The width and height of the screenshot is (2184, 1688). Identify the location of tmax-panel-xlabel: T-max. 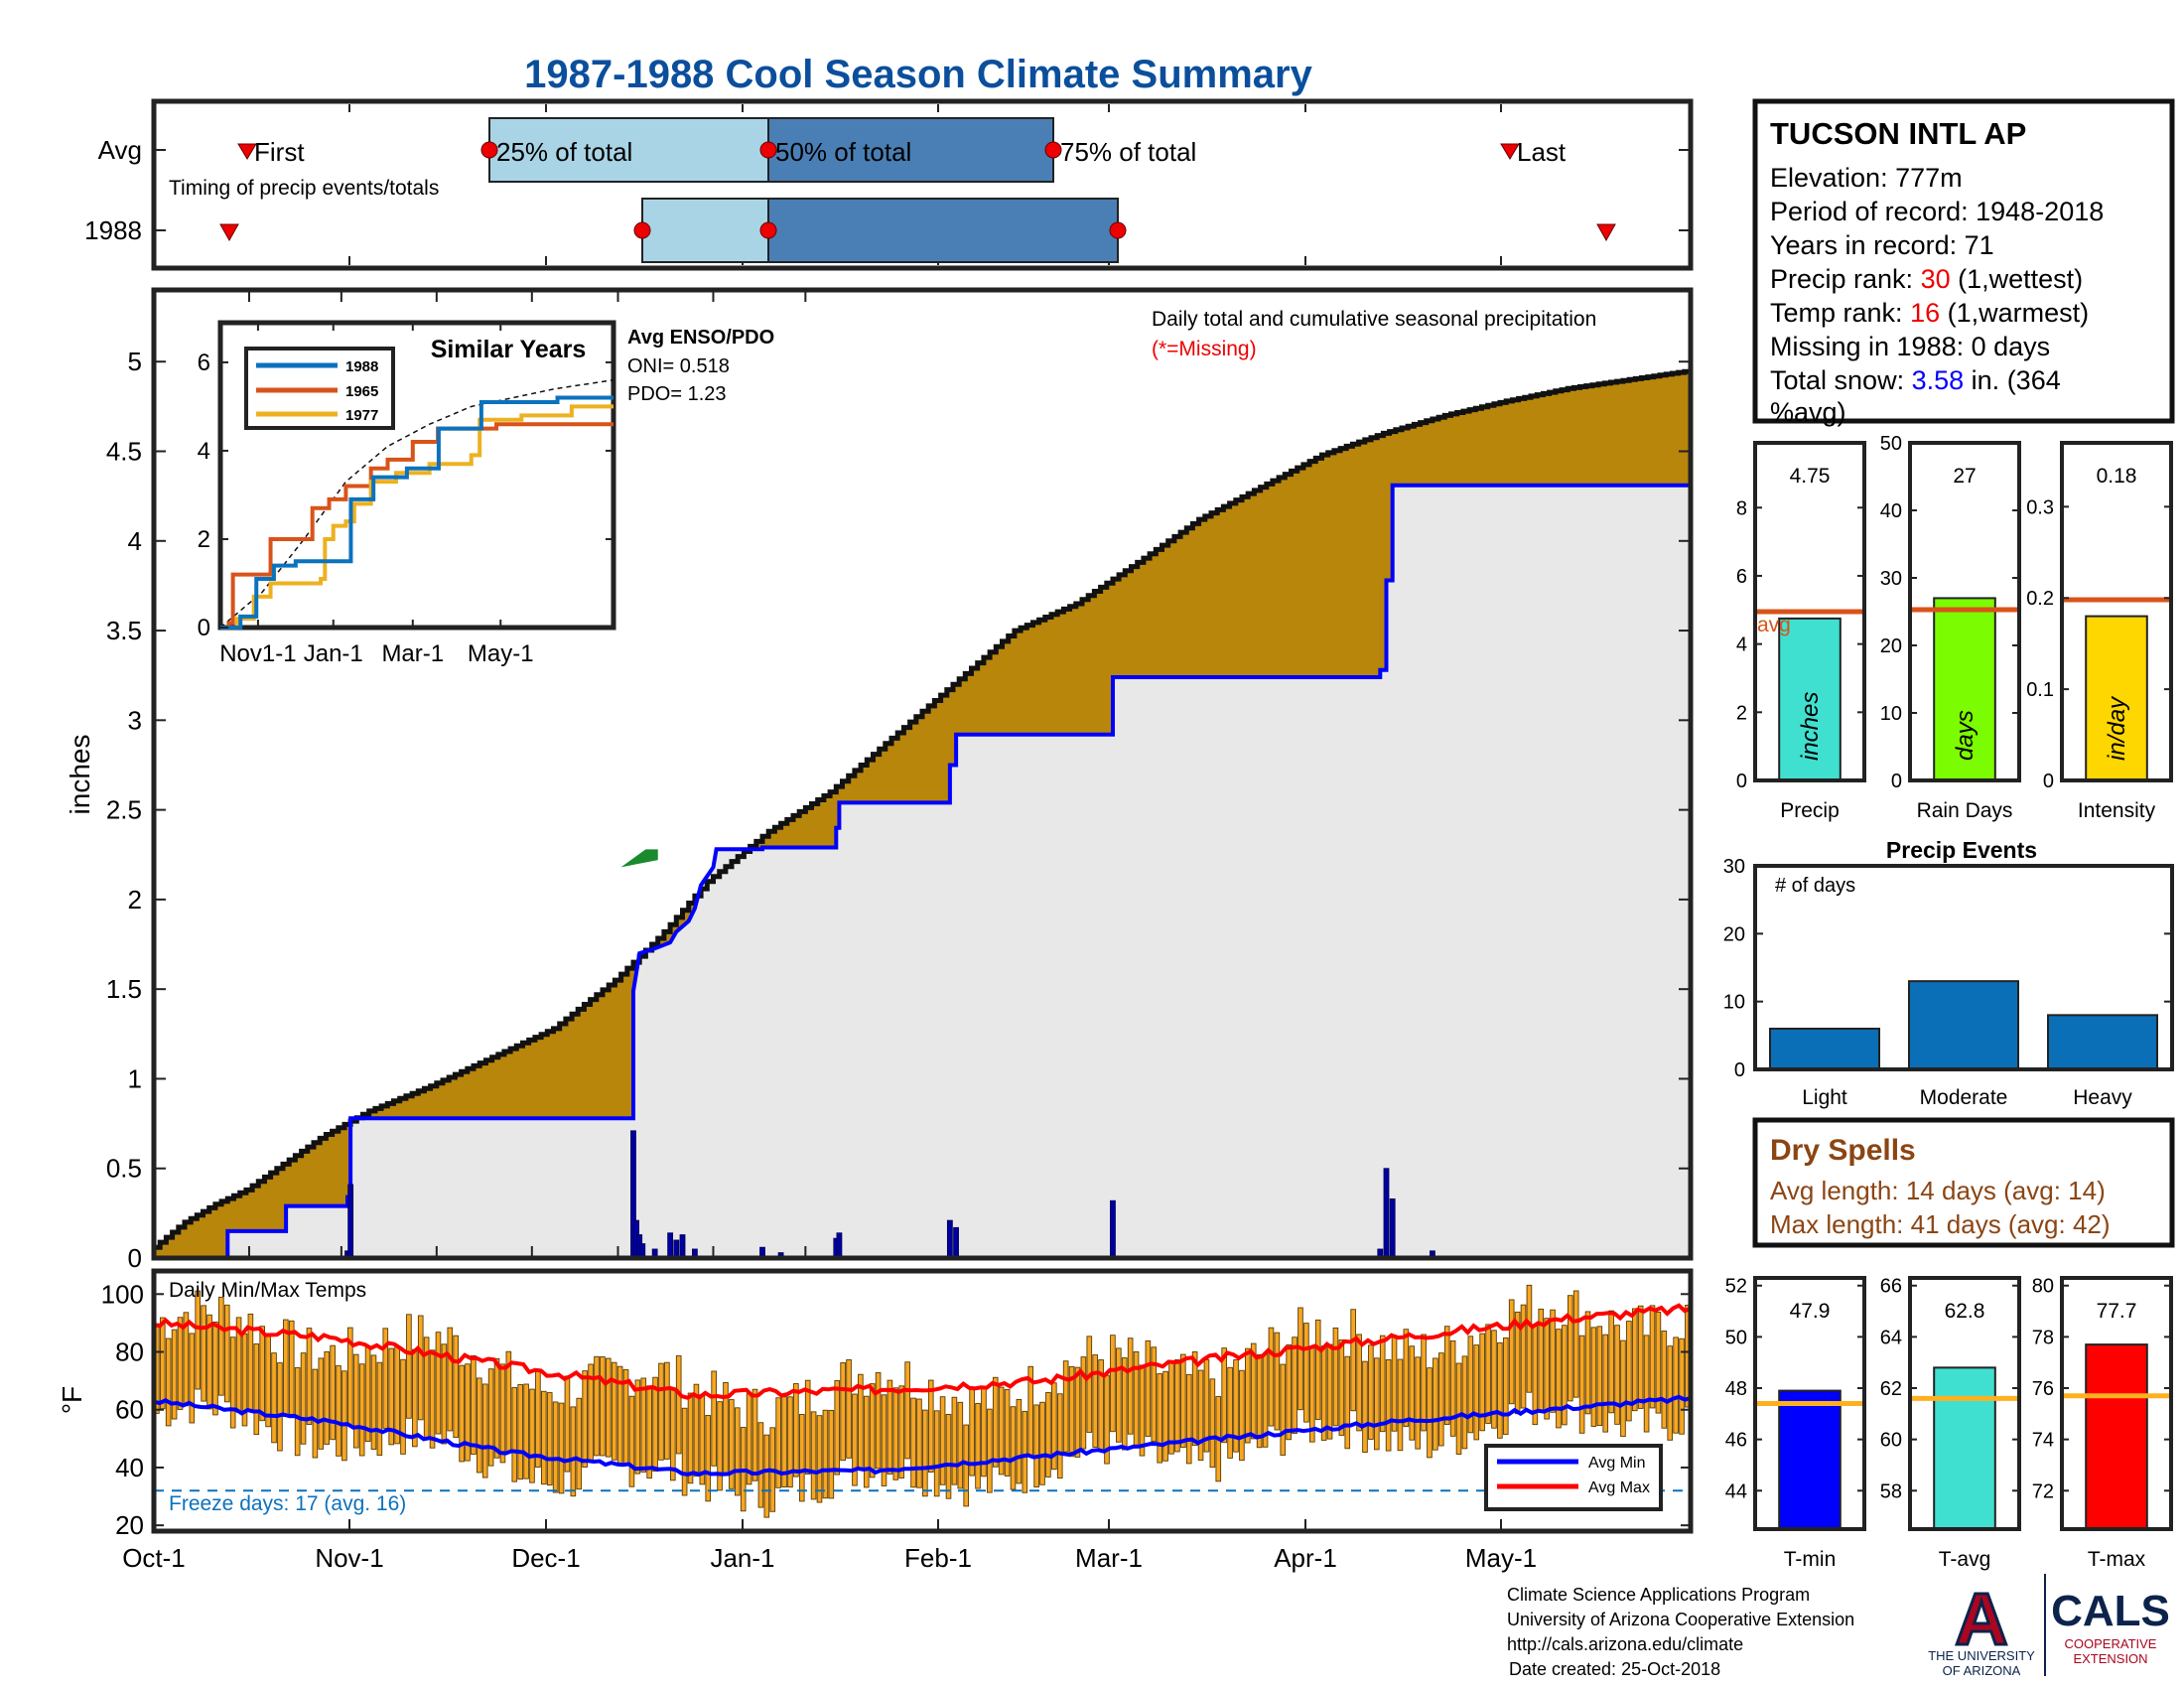
(2117, 1559).